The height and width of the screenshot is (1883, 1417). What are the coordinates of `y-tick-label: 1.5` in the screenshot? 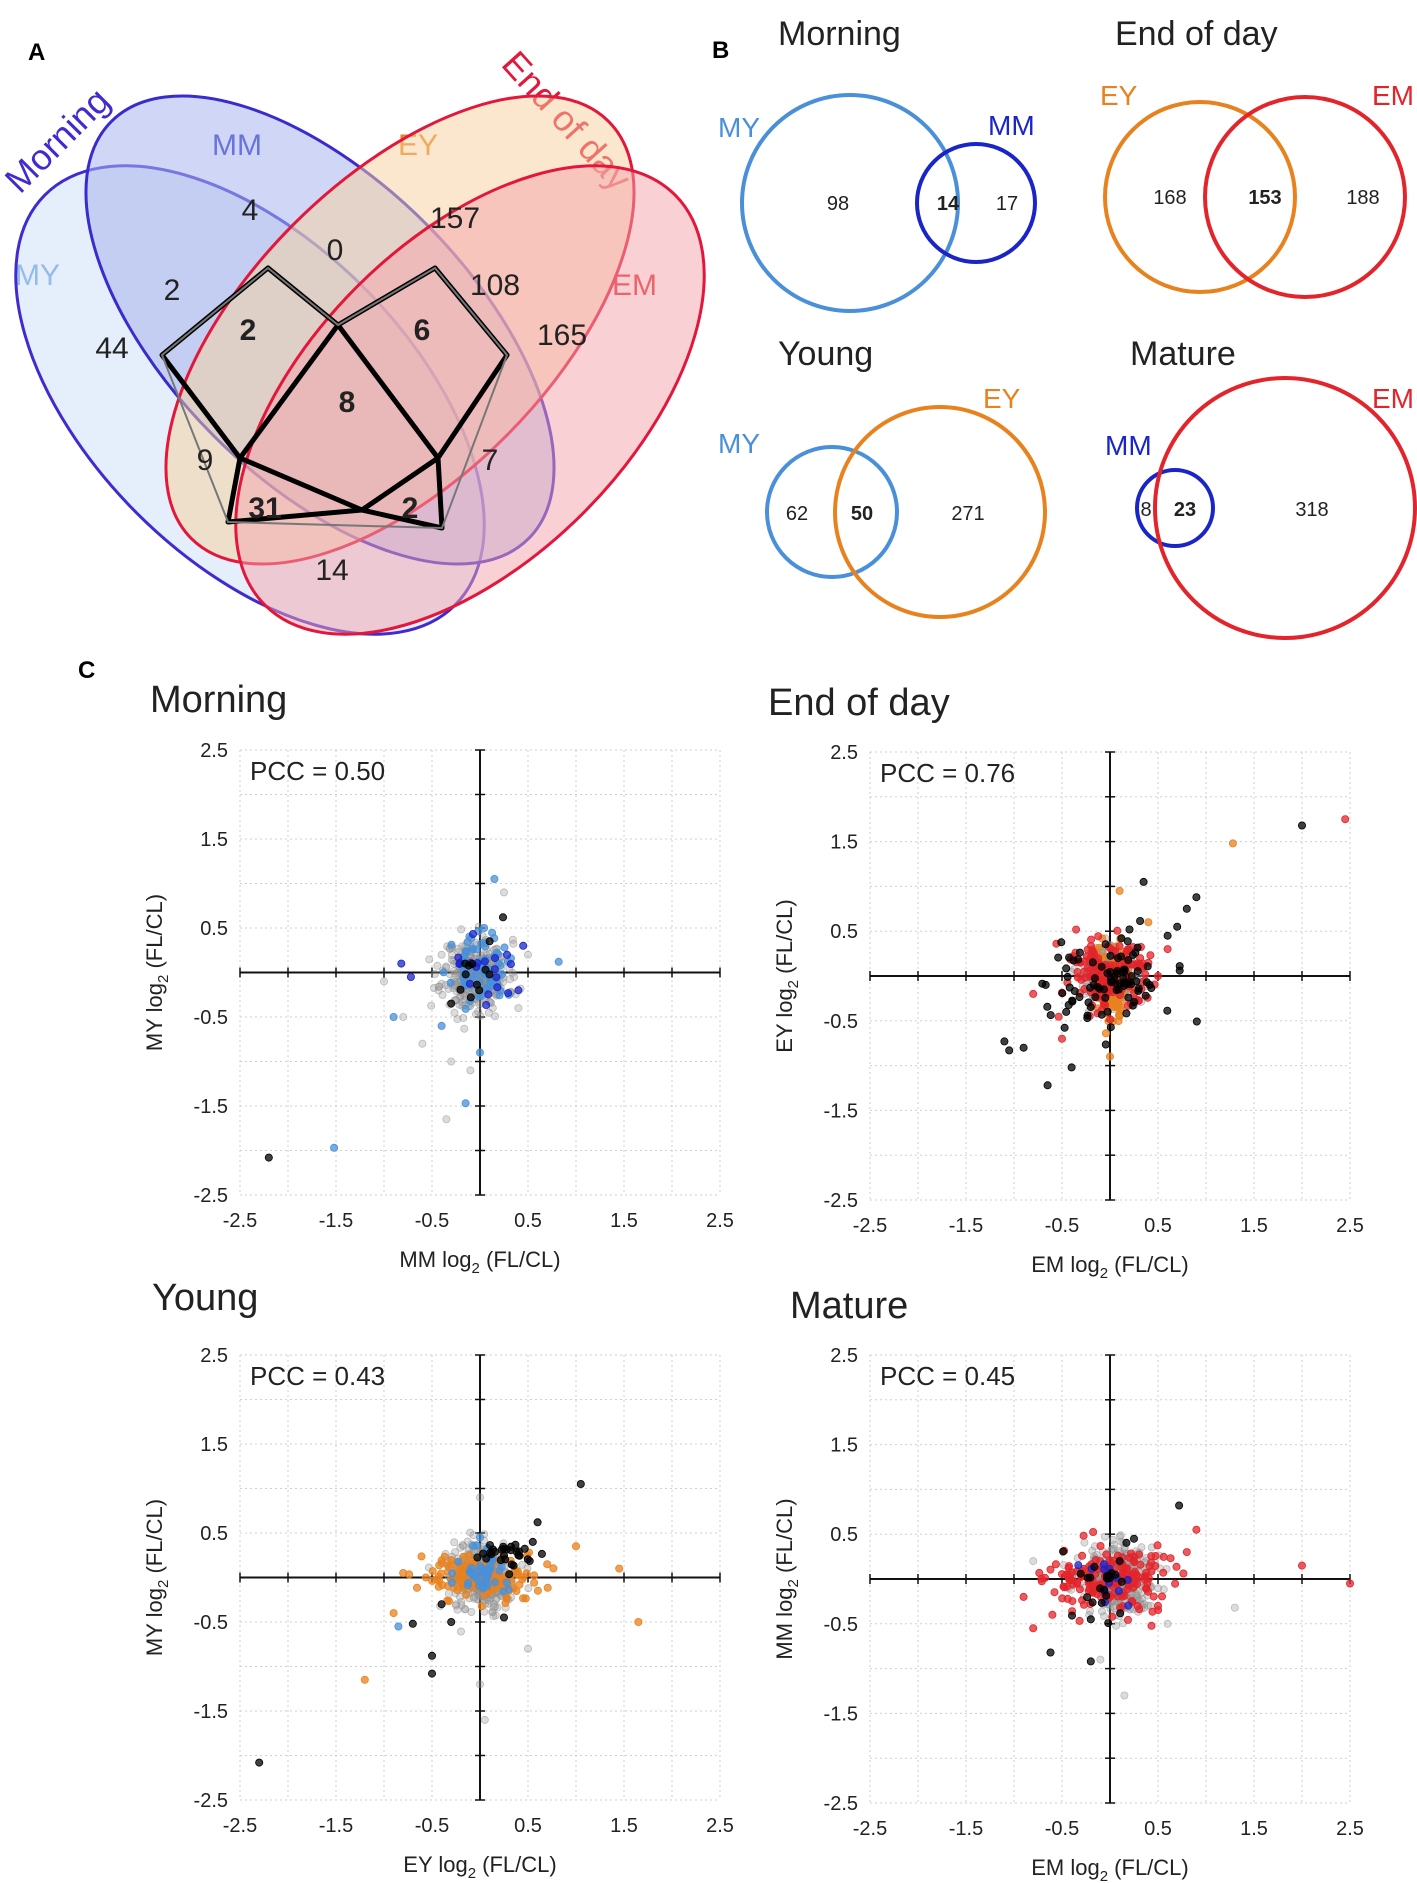 It's located at (844, 843).